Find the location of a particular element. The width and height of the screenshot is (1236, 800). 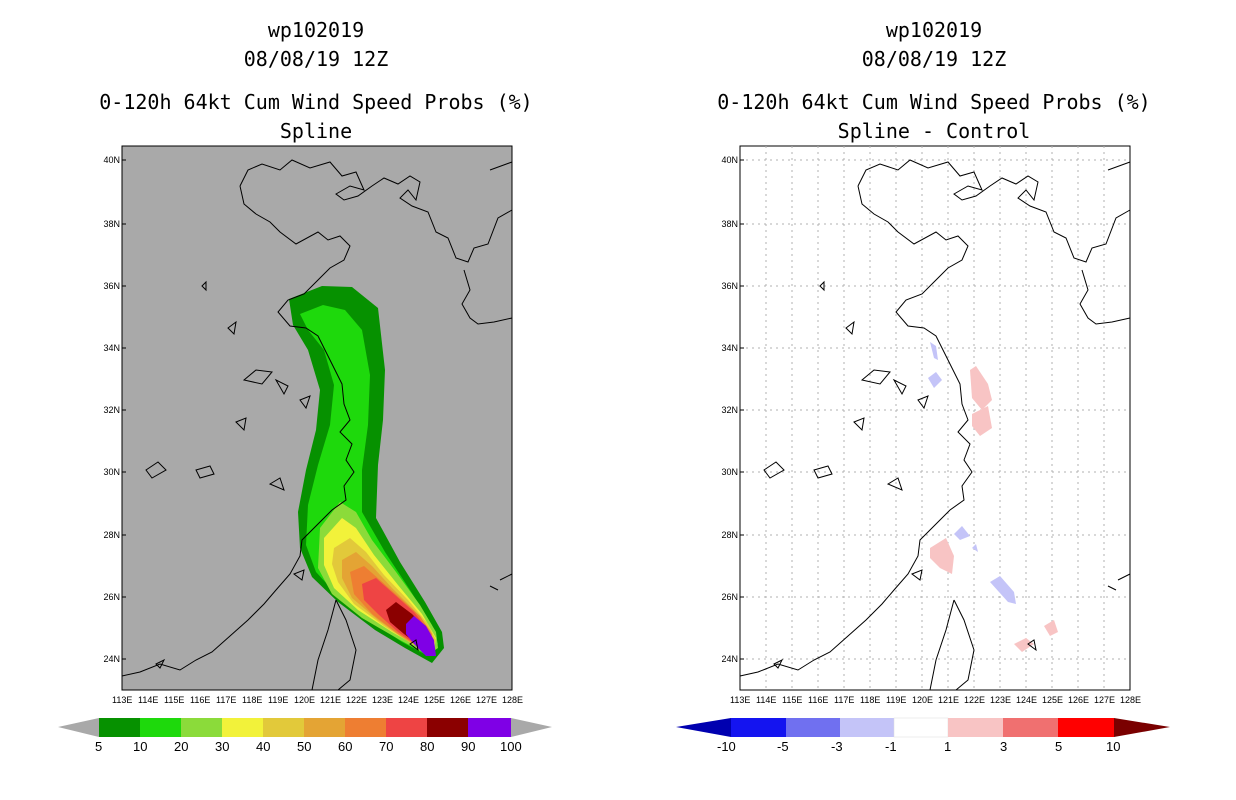

left-colorbar-labels: 5 10 20 30 40 50 60 70 80 90 100 is located at coordinates (310, 747).